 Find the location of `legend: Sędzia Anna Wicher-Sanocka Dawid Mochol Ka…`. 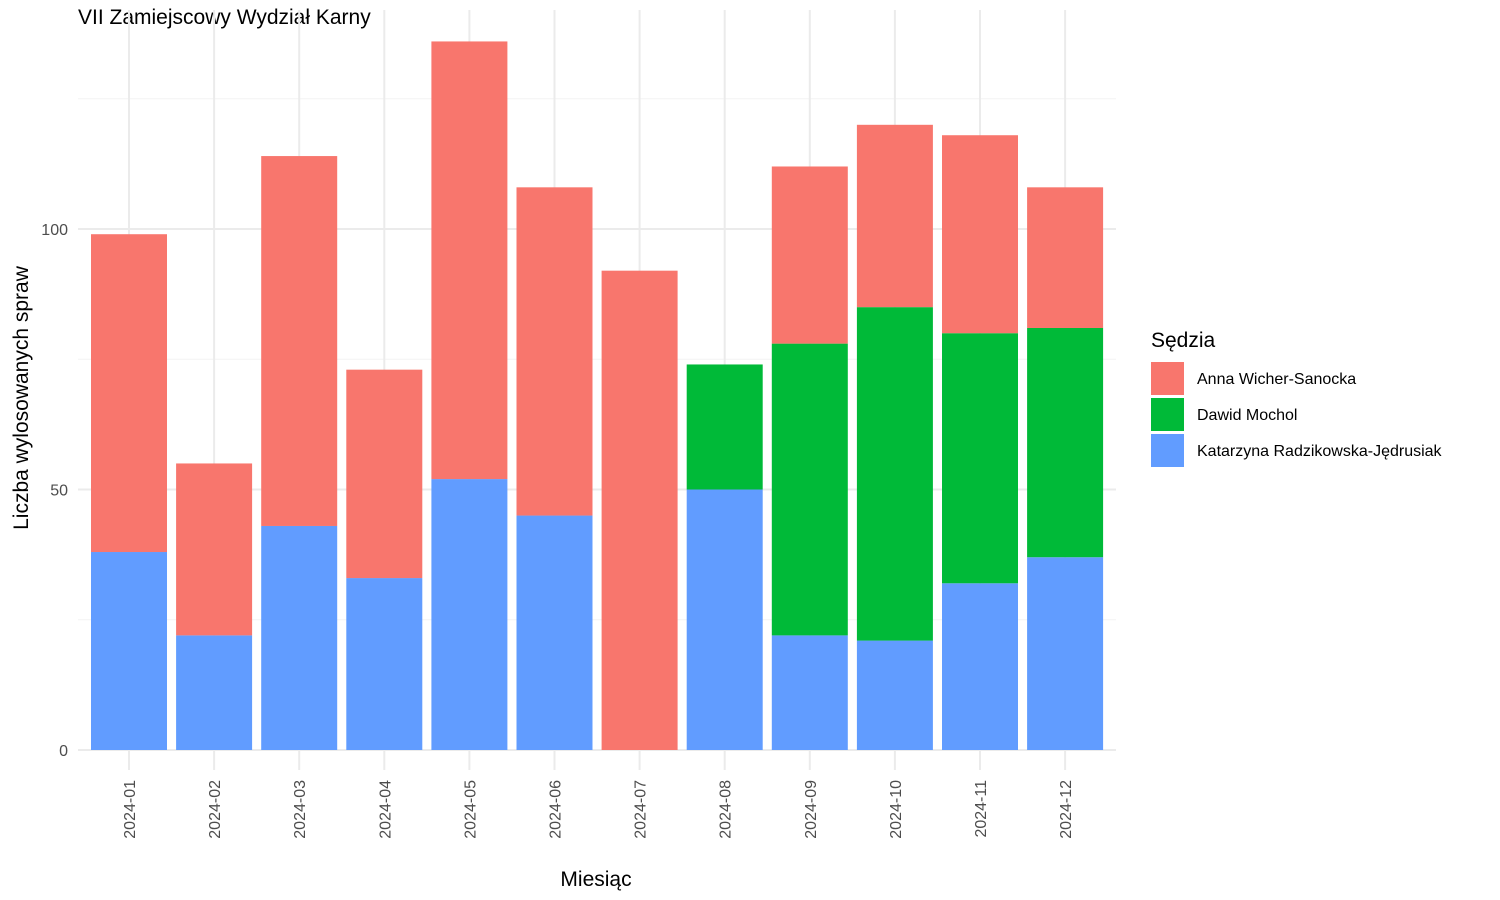

legend: Sędzia Anna Wicher-Sanocka Dawid Mochol Ka… is located at coordinates (1297, 398).